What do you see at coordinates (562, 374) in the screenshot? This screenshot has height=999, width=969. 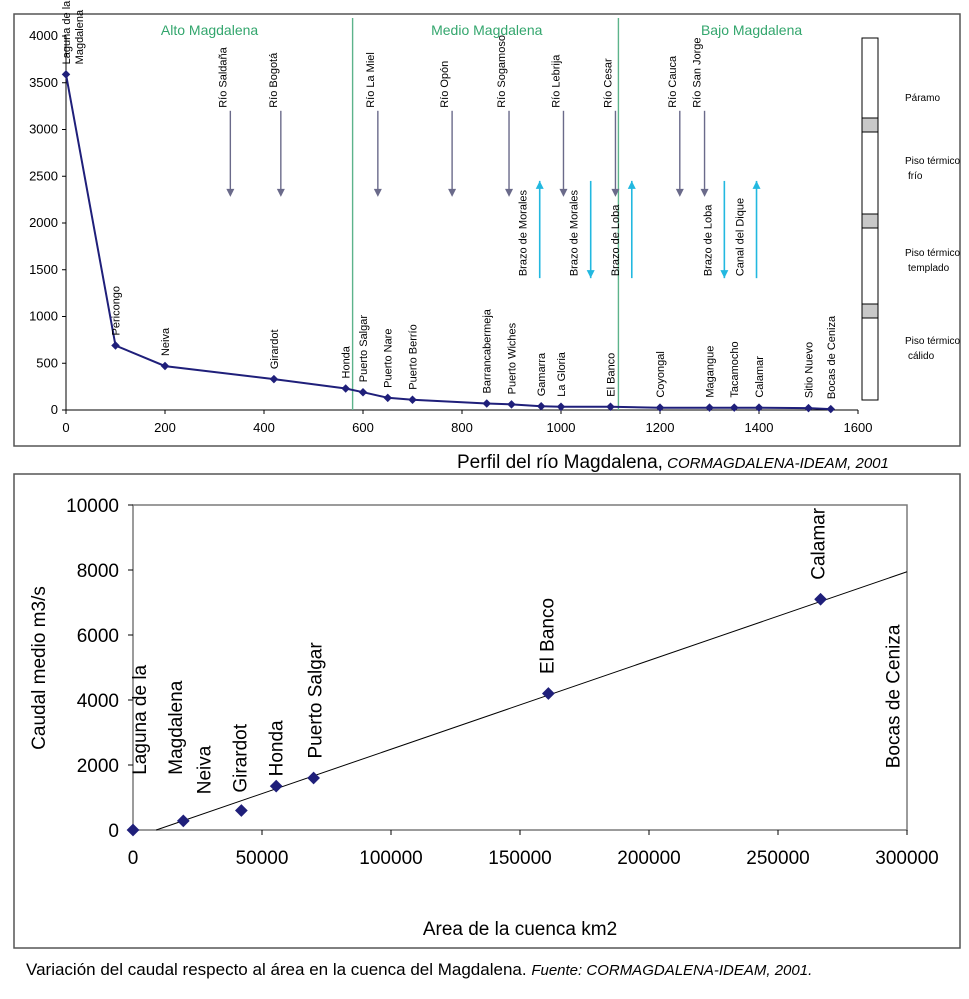 I see `station-label: La Gloria` at bounding box center [562, 374].